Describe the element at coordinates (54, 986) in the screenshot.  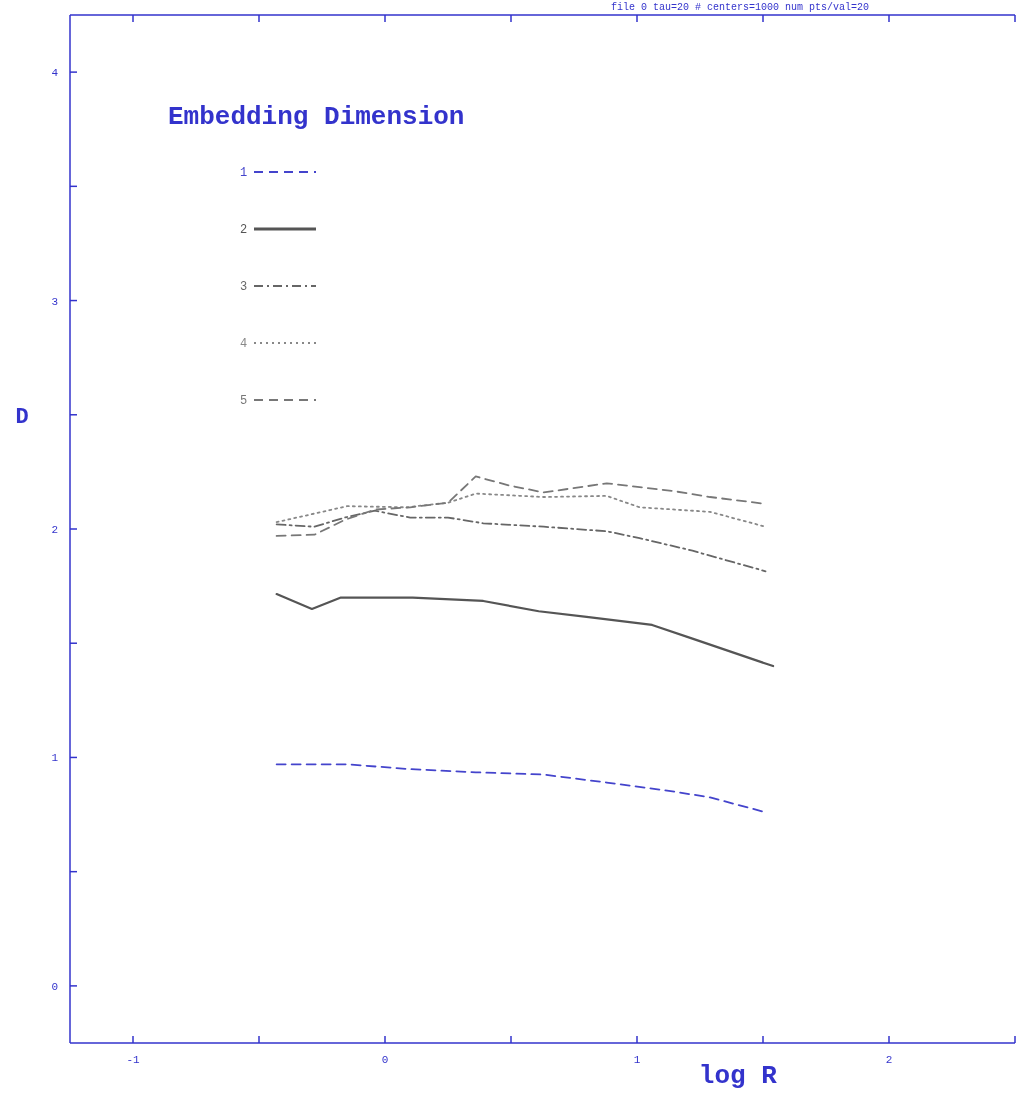
I see `y-tick-label: 0` at that location.